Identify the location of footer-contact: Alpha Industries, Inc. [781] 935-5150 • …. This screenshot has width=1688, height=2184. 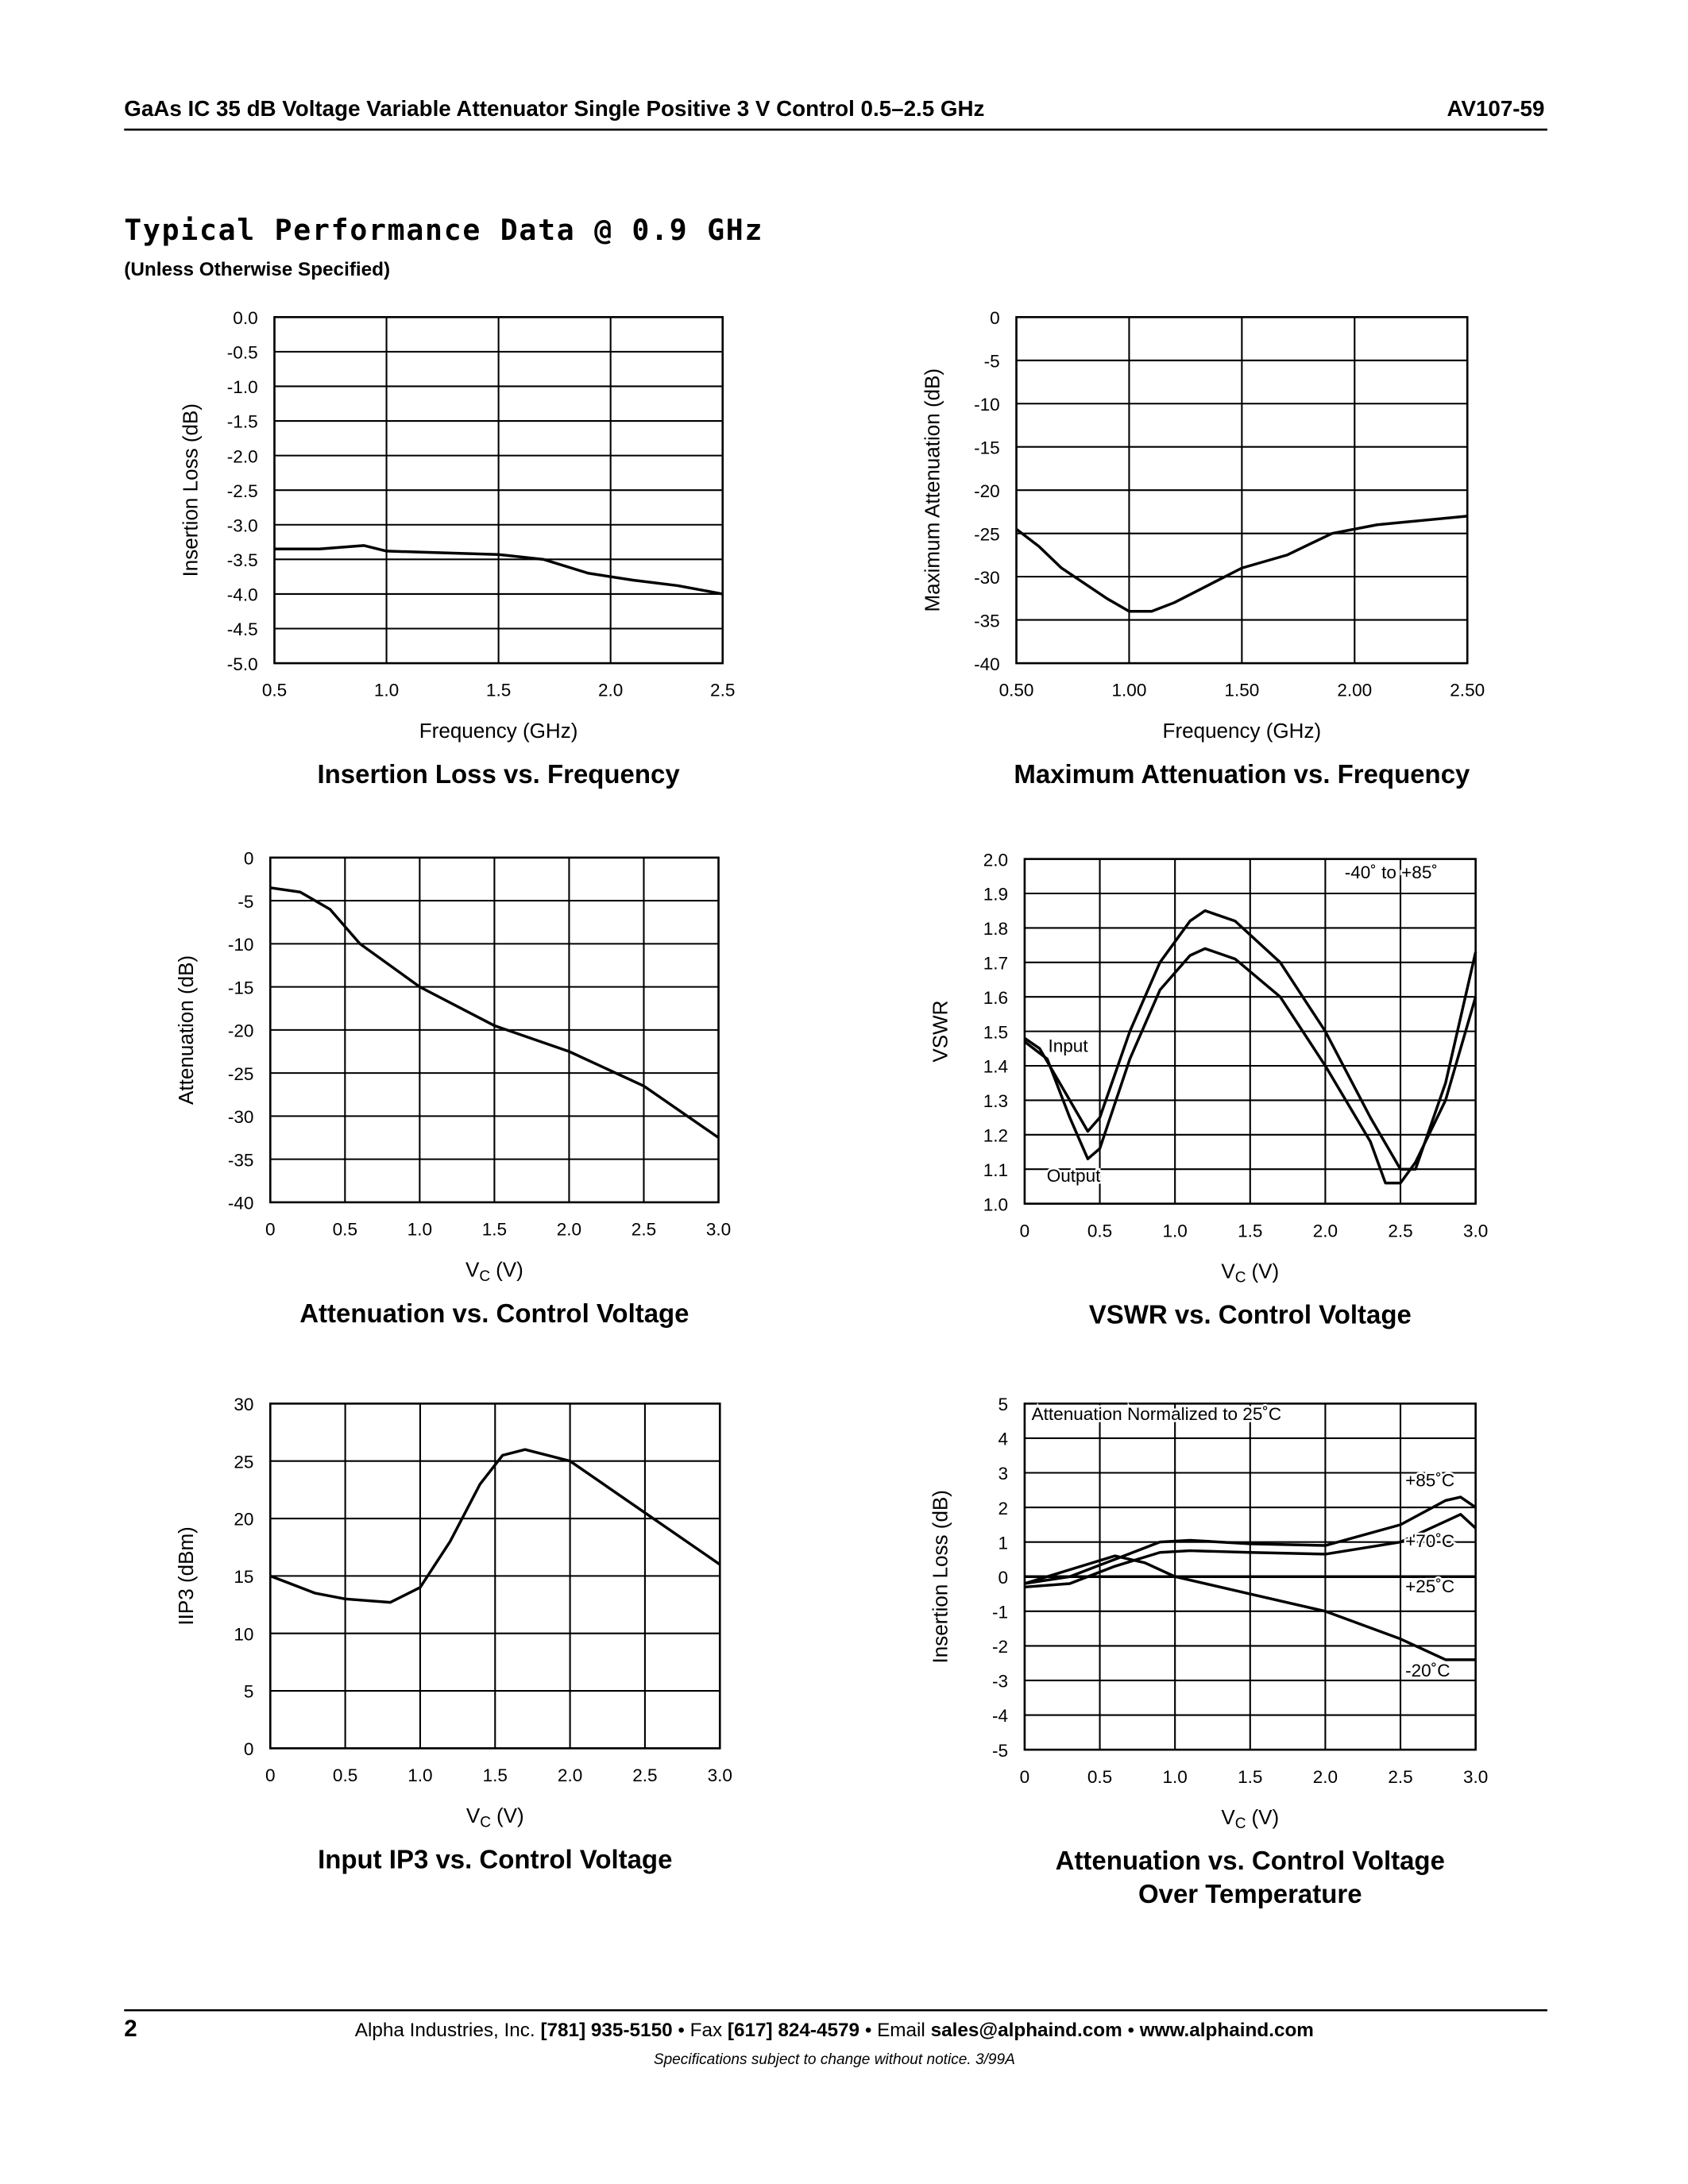
(835, 2030).